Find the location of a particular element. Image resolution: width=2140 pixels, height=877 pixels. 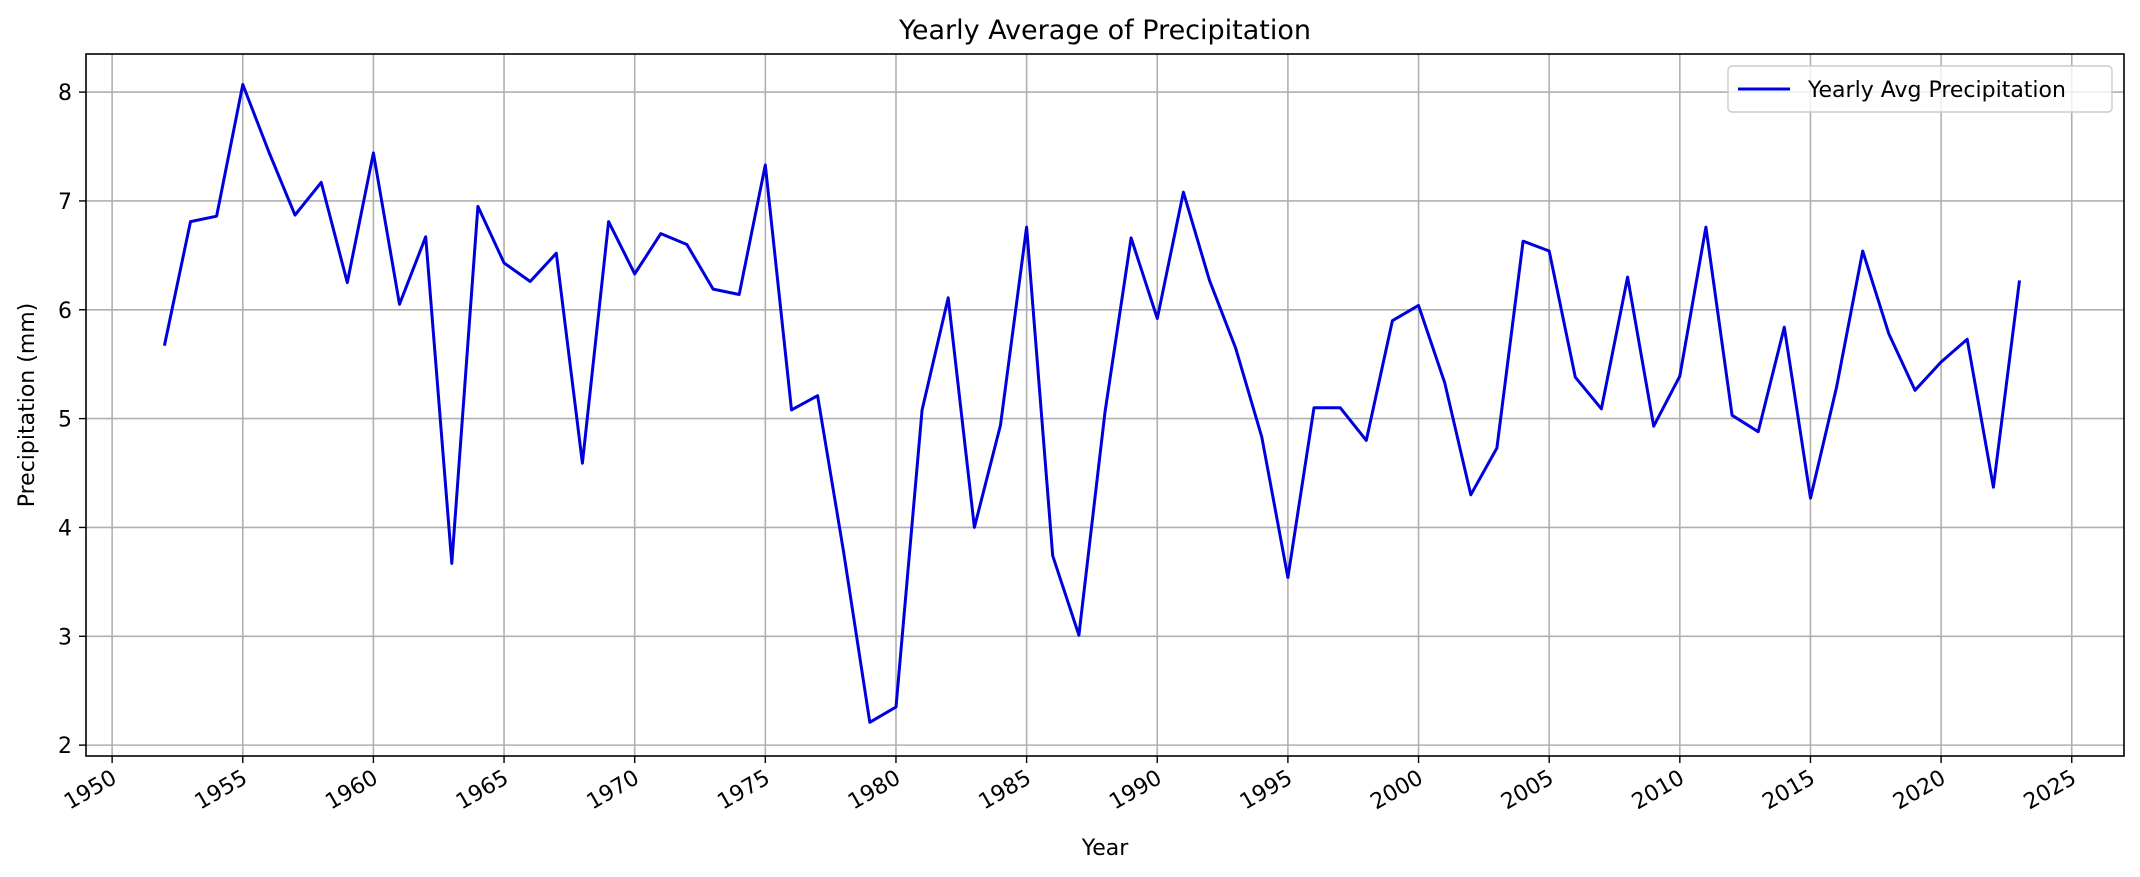

y-tick-label: 4 is located at coordinates (65, 528).